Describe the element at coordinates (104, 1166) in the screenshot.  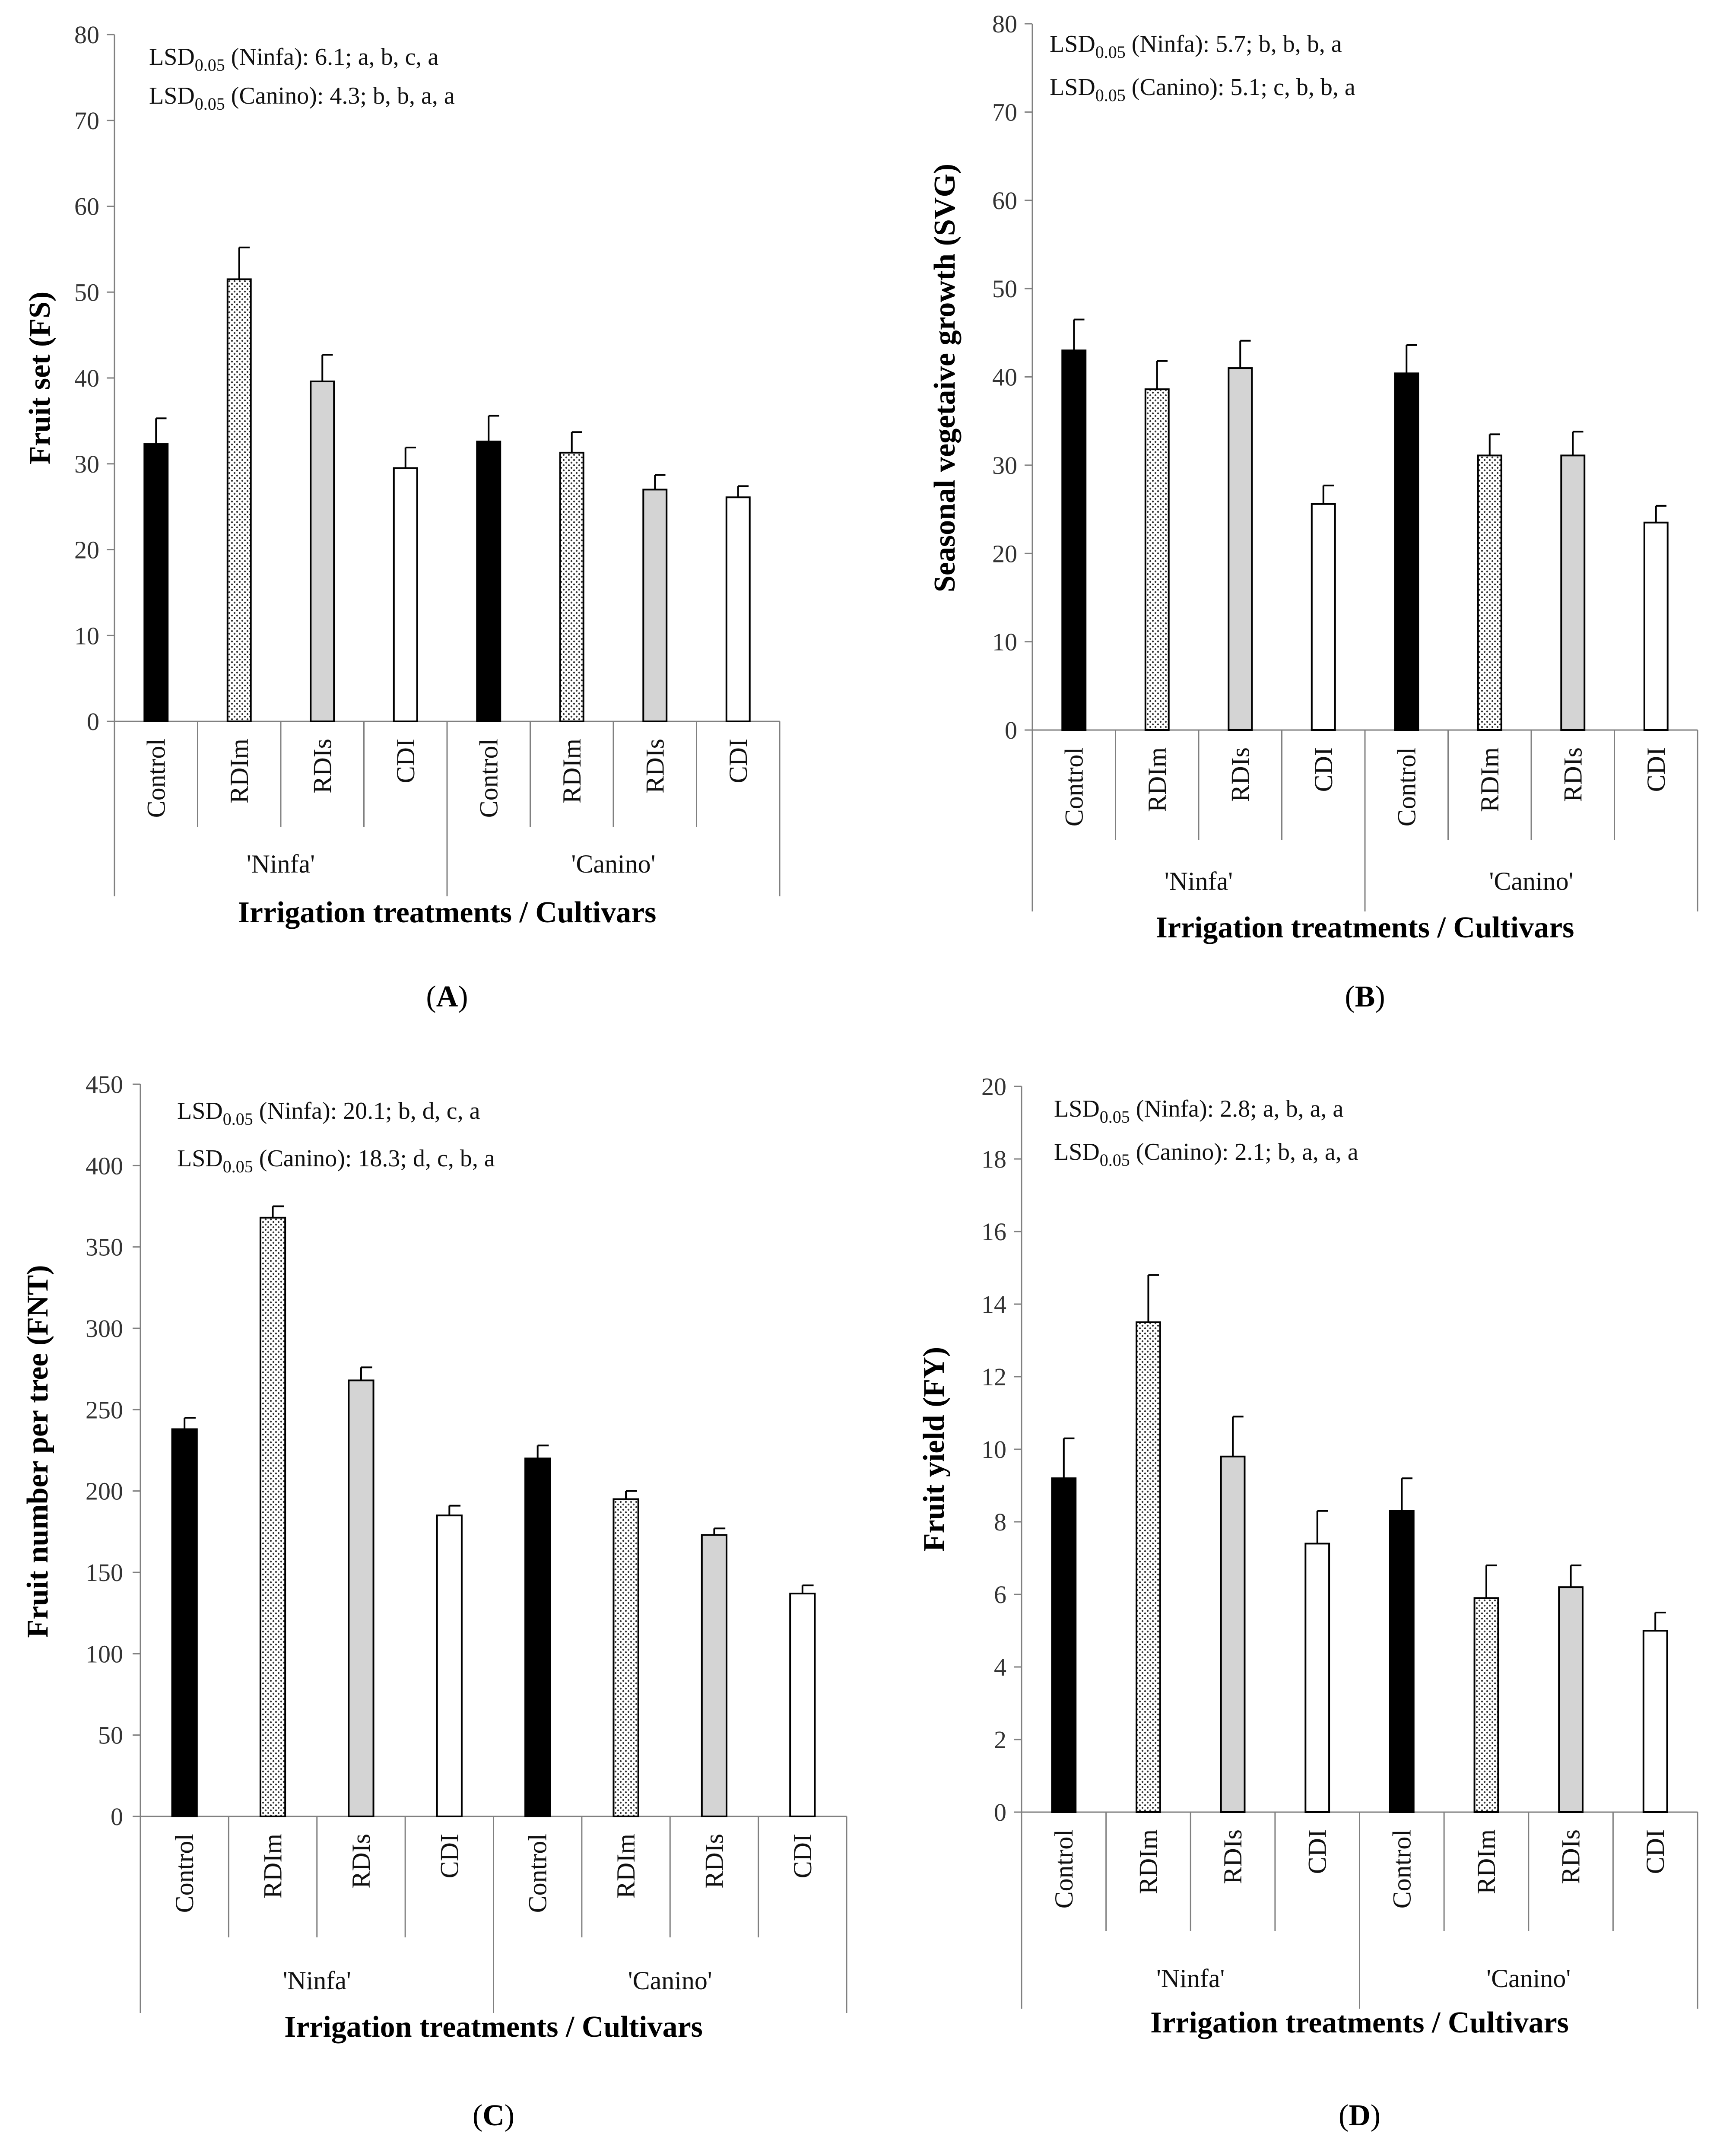
I see `y-tick-label: 400` at that location.